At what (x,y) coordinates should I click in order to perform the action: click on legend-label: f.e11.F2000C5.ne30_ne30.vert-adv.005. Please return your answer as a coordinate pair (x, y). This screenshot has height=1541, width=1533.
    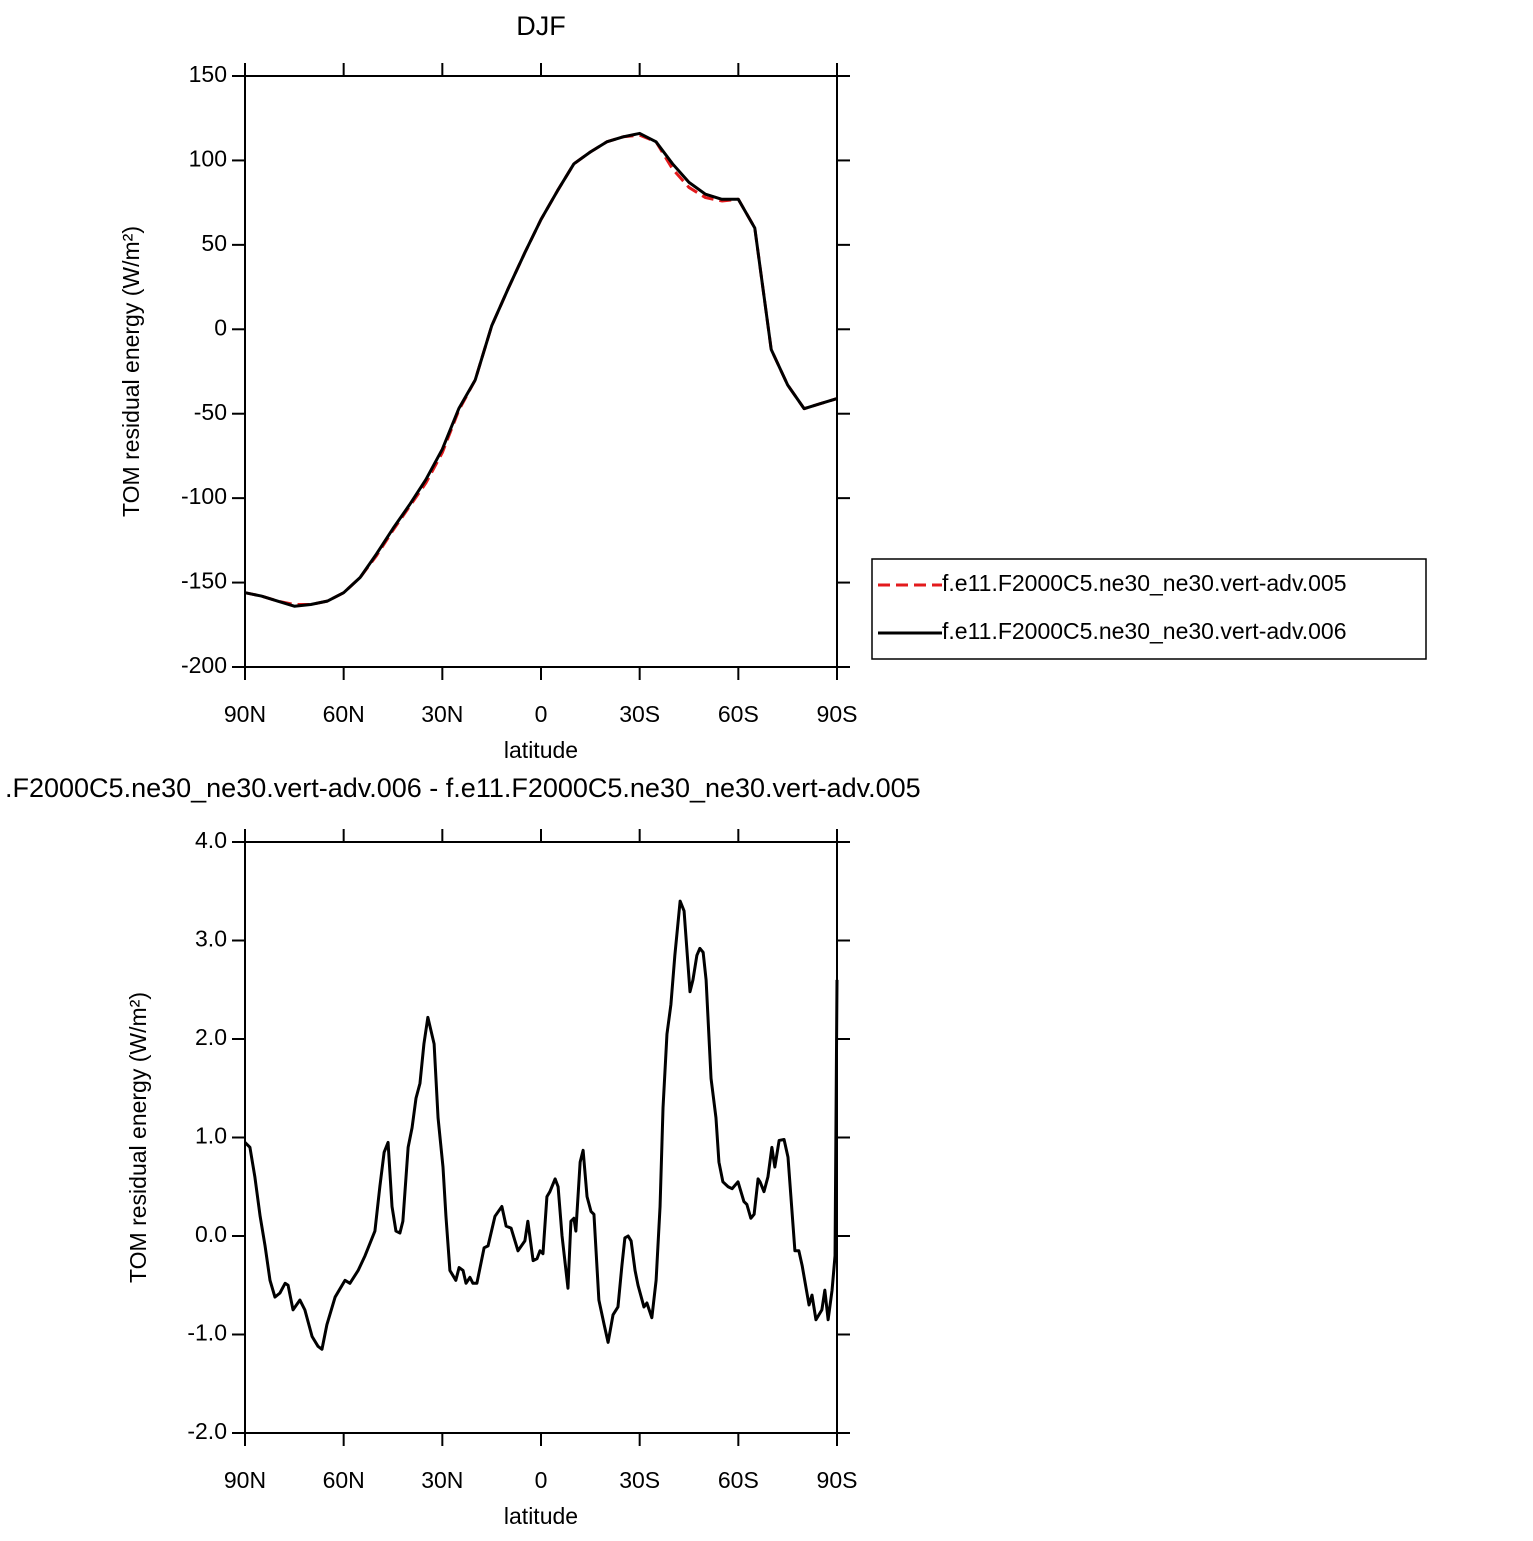
    Looking at the image, I should click on (1144, 583).